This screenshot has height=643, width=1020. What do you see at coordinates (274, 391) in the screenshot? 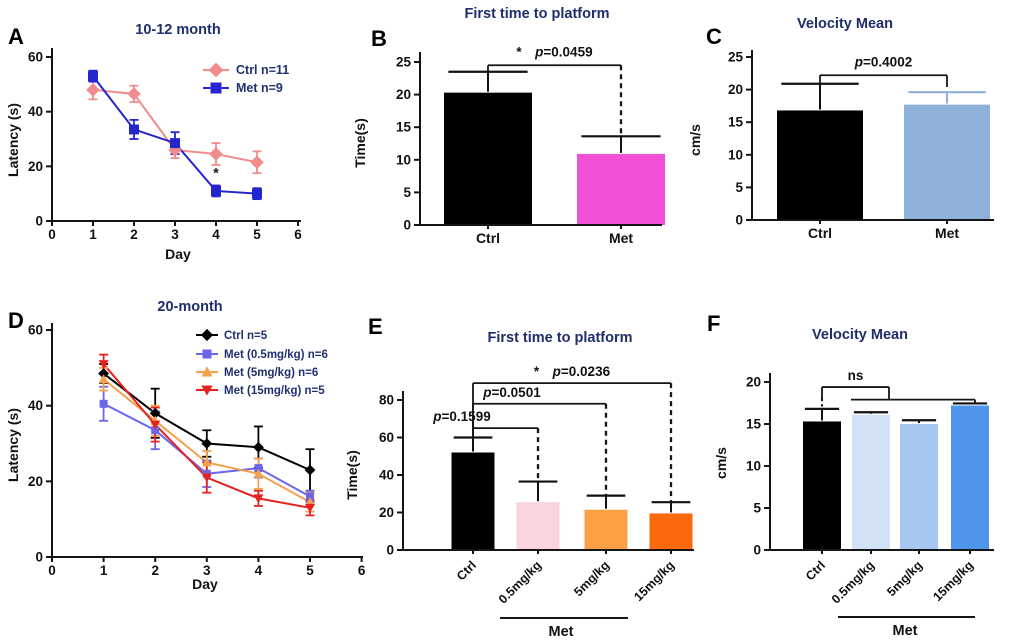
I see `svg-text: Met (15mg/kg) n=5` at bounding box center [274, 391].